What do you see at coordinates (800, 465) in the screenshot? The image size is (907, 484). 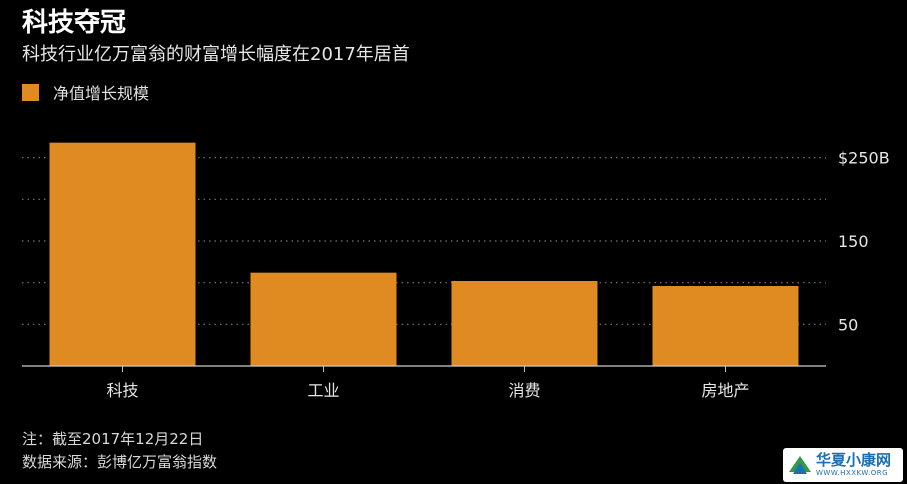 I see `leaf-logo-icon` at bounding box center [800, 465].